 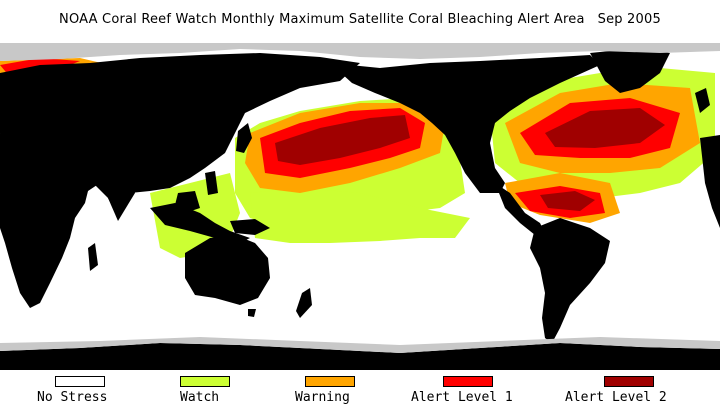 What do you see at coordinates (250, 227) in the screenshot?
I see `land-new-guinea` at bounding box center [250, 227].